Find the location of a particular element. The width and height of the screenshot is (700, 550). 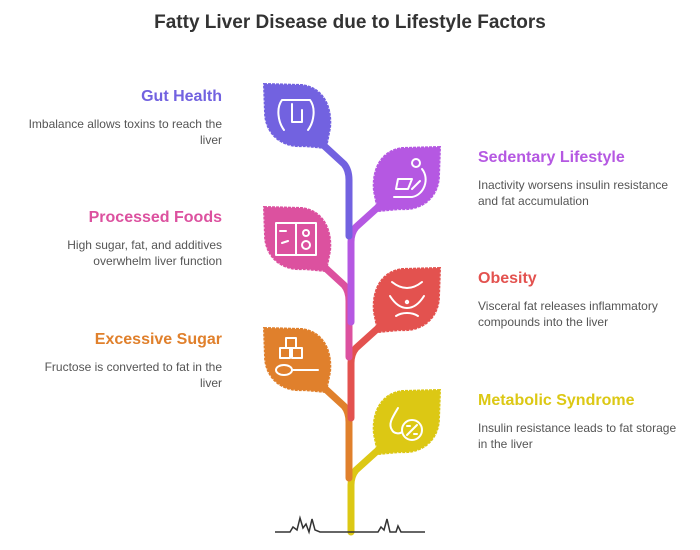

leaf-gut-health is located at coordinates (297, 116).